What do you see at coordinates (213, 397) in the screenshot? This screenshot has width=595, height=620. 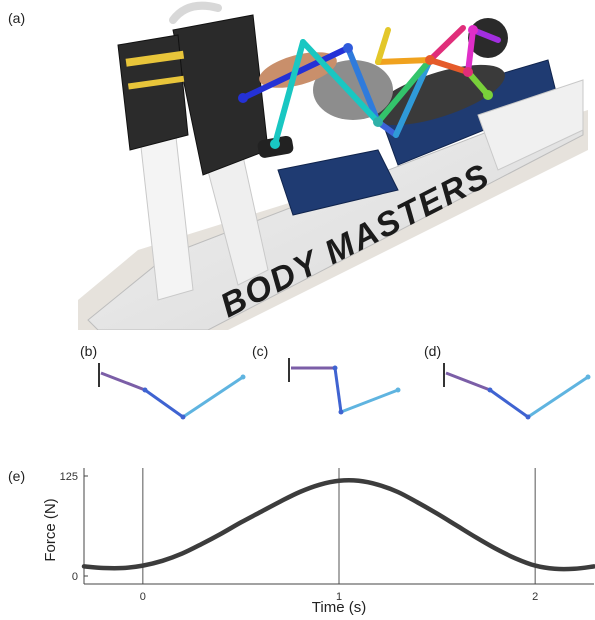 I see `pose-b-torso` at bounding box center [213, 397].